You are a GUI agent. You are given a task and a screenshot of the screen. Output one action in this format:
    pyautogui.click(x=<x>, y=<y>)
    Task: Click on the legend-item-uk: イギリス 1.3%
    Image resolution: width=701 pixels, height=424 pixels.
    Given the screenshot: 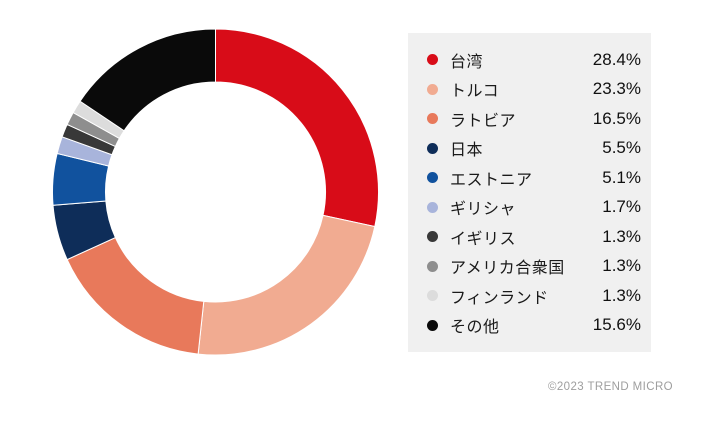 What is the action you would take?
    pyautogui.click(x=534, y=237)
    